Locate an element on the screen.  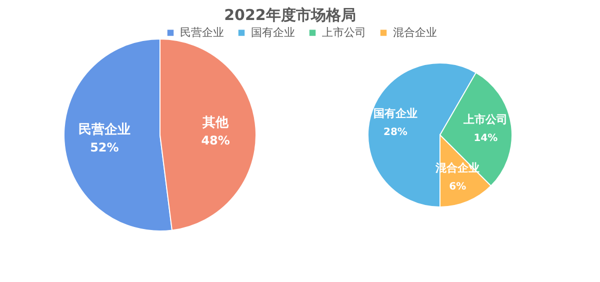
data-label: 48% is located at coordinates (215, 141).